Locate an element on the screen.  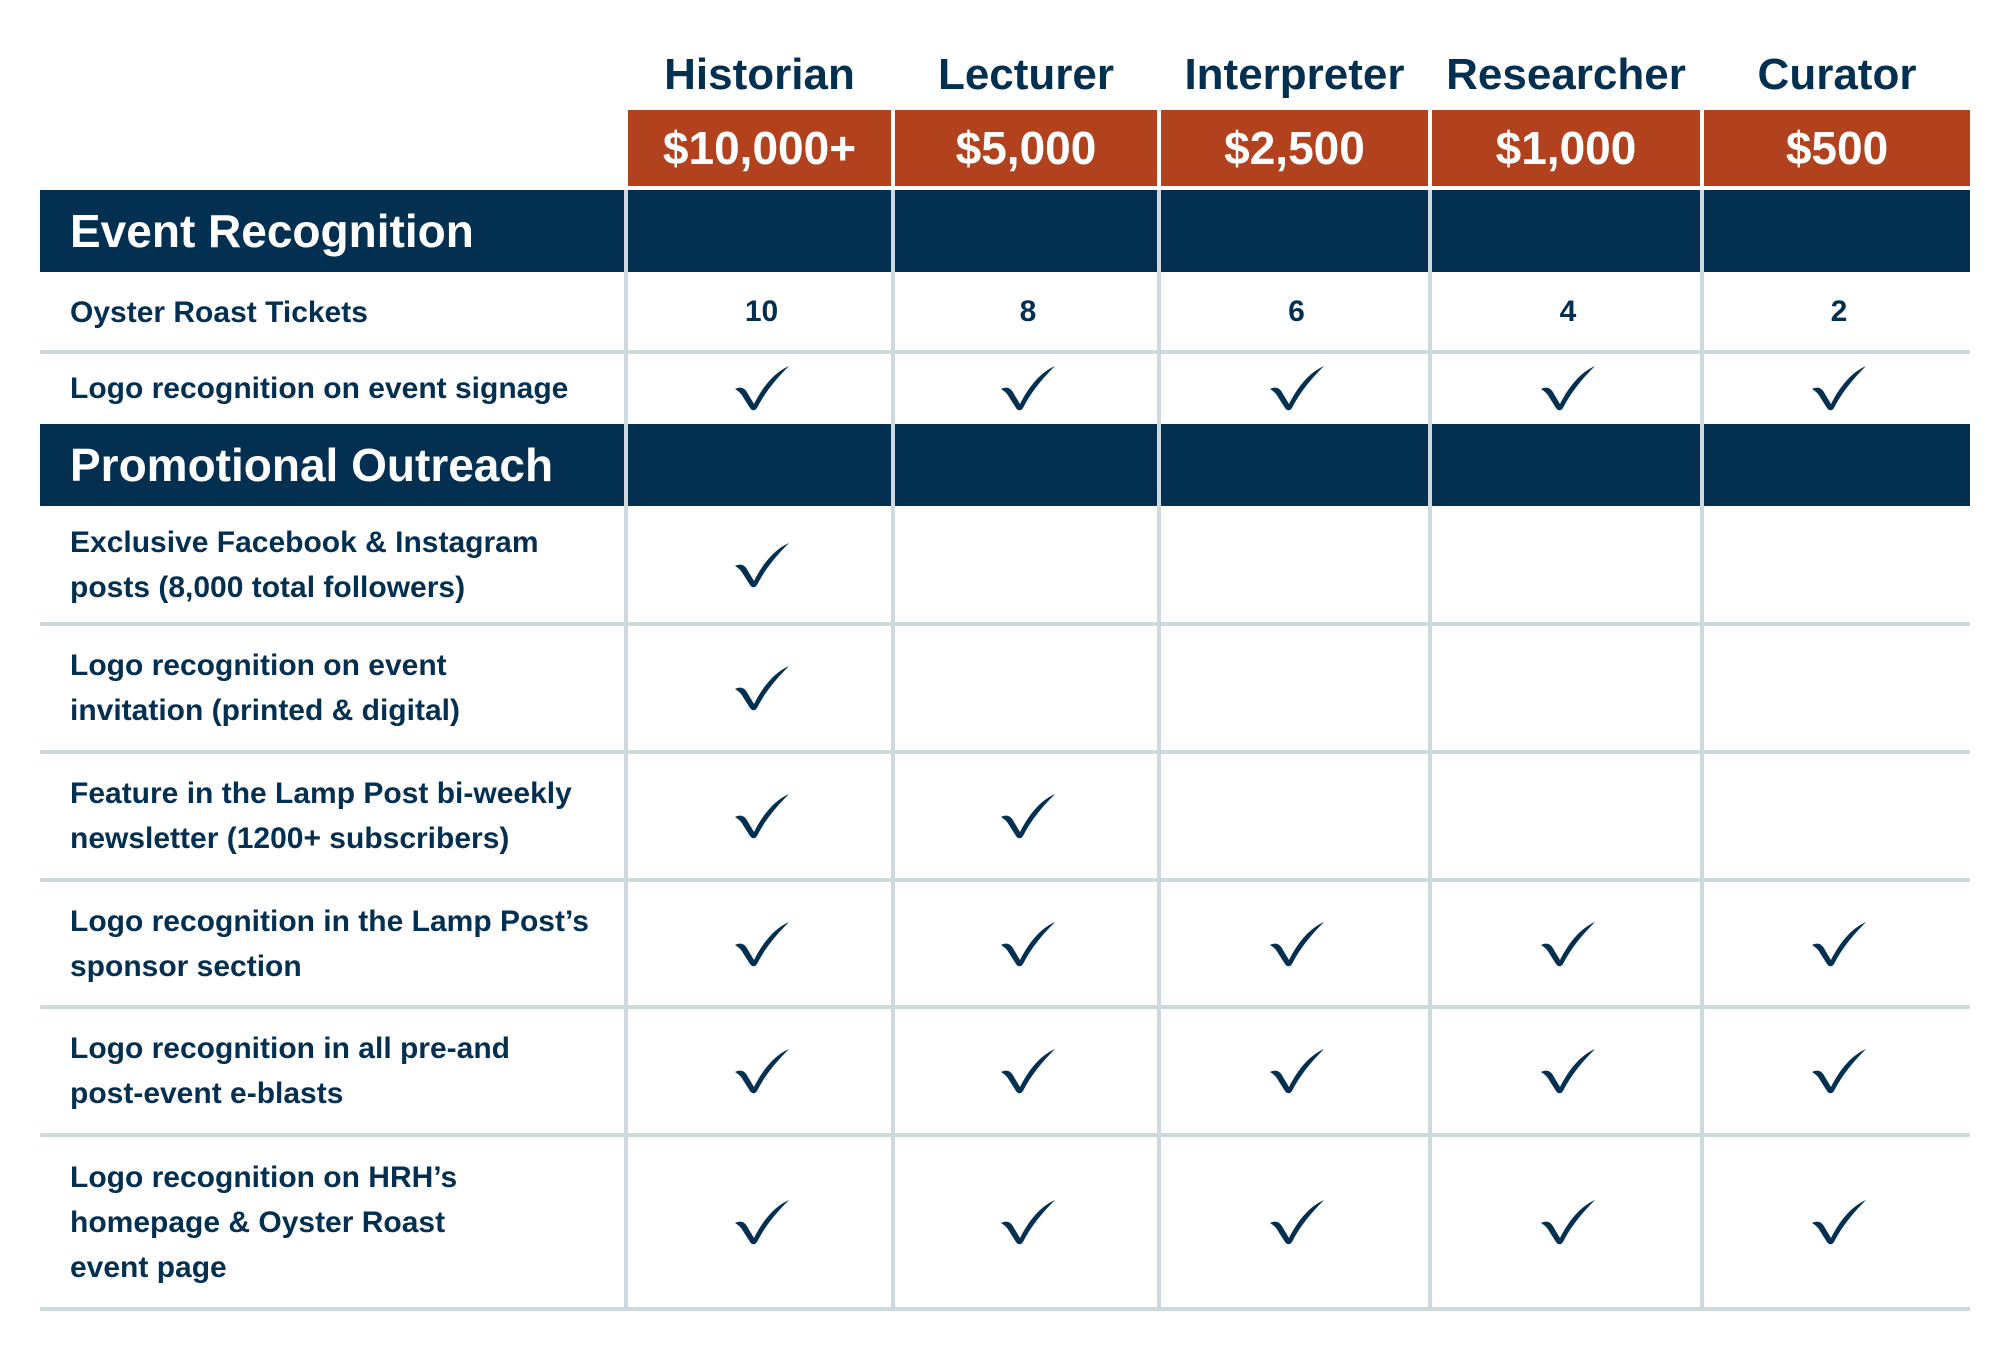
ticket-count: 2 is located at coordinates (1839, 311).